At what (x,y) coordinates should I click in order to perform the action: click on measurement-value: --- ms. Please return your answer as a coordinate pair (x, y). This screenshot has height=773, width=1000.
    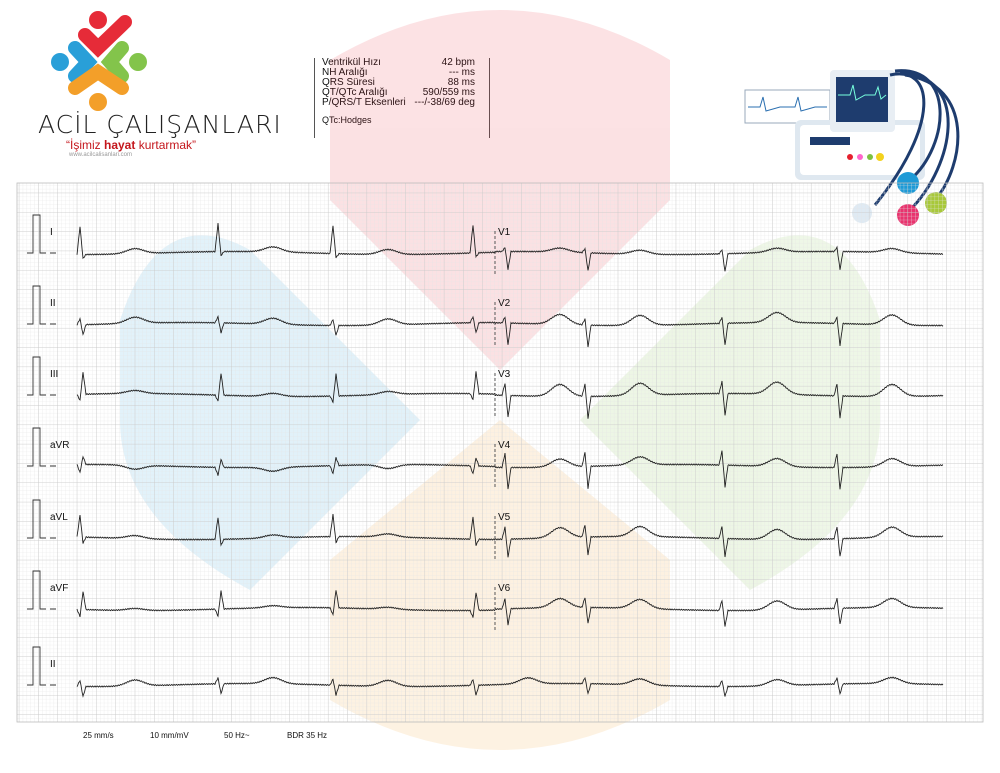
    Looking at the image, I should click on (462, 73).